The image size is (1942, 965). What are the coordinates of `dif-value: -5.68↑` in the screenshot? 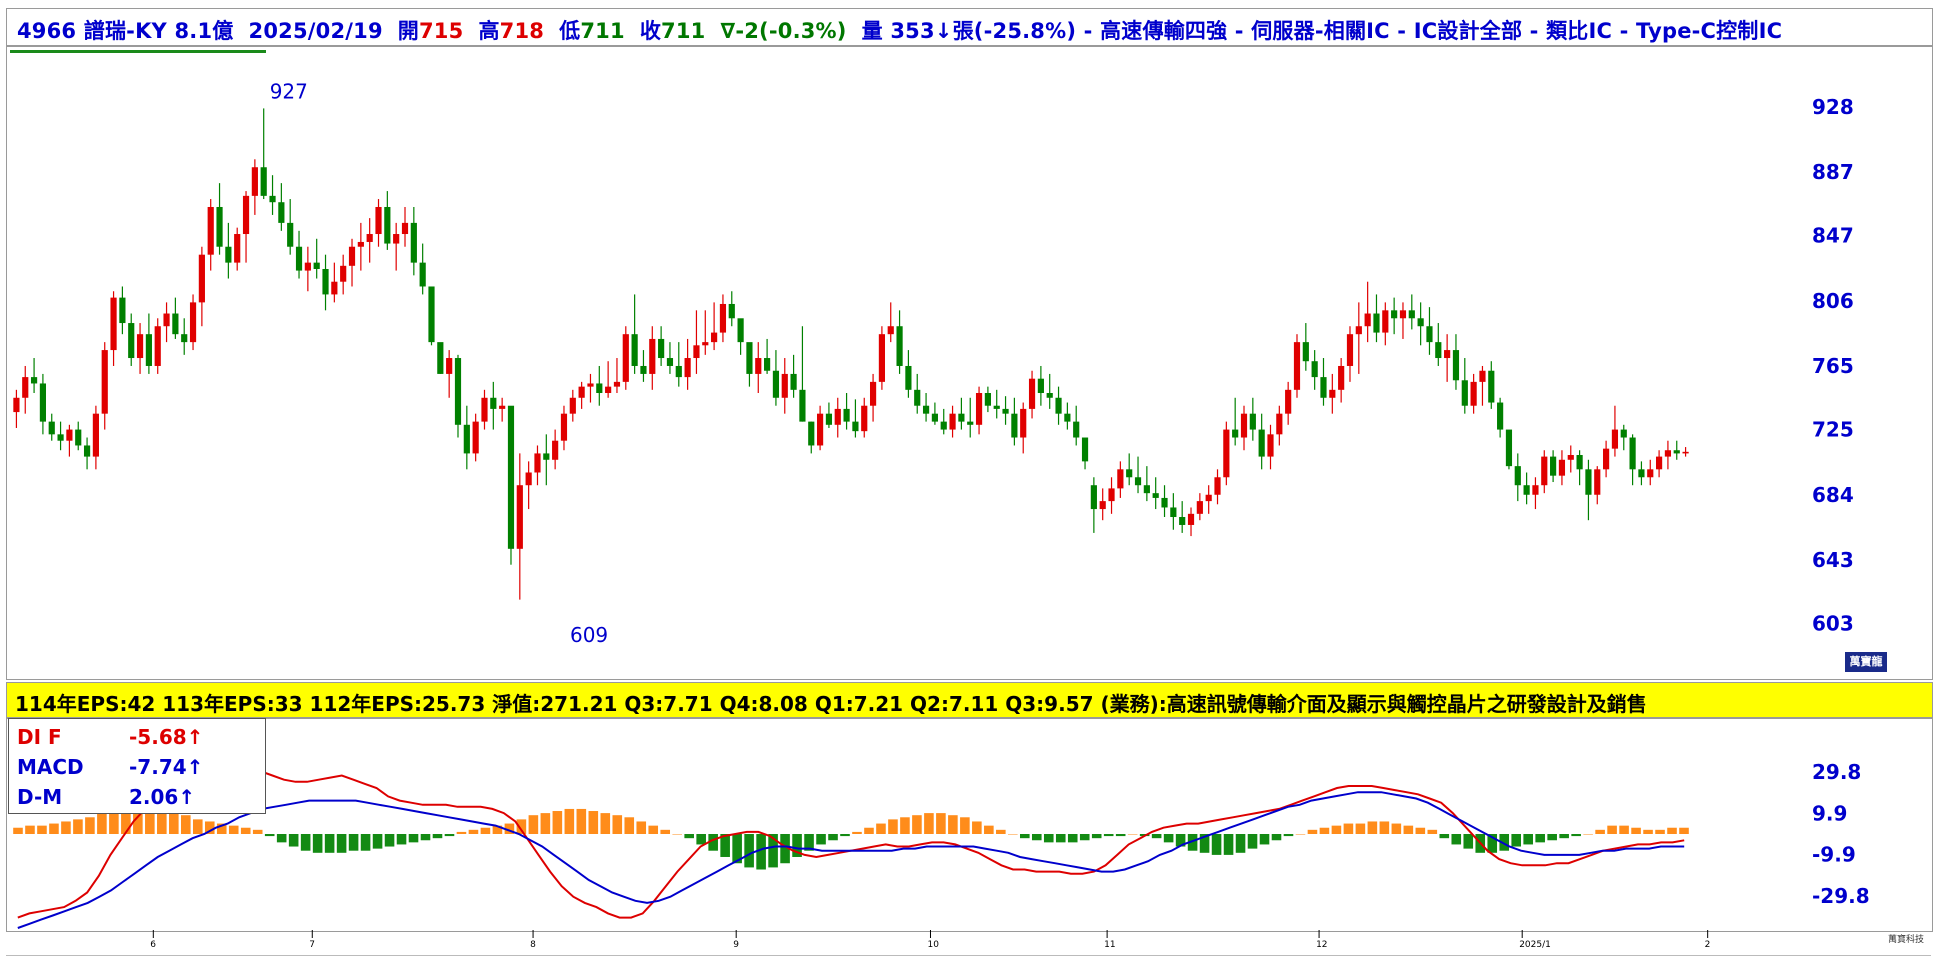 It's located at (166, 737).